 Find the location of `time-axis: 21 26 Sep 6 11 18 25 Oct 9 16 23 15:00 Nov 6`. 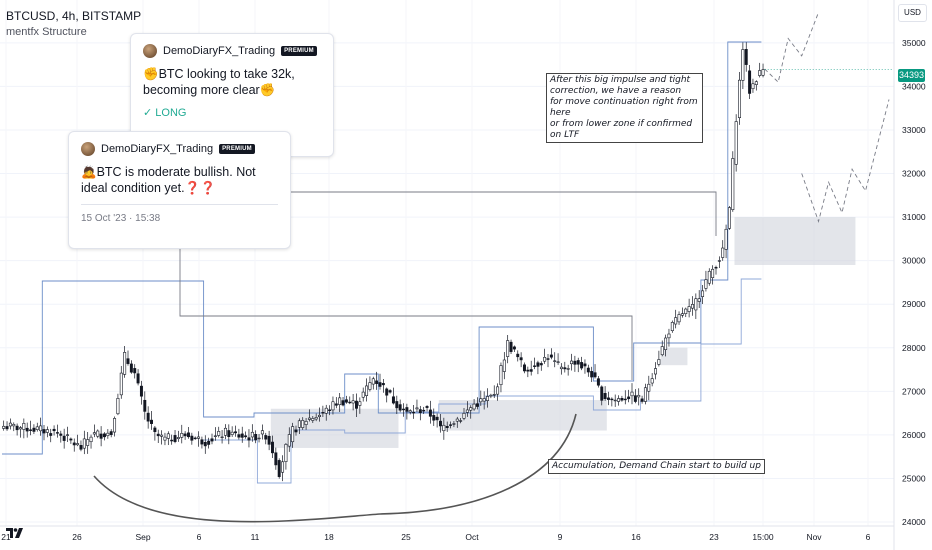

time-axis: 21 26 Sep 6 11 18 25 Oct 9 16 23 15:00 Nov 6 is located at coordinates (435, 537).